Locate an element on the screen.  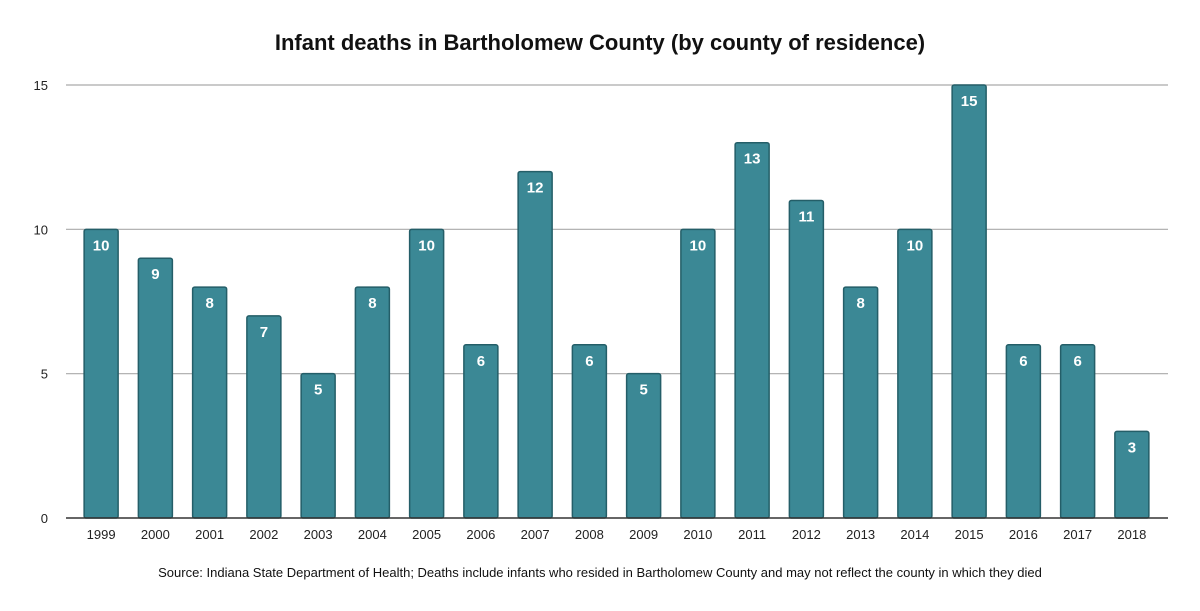
data-label: 3 is located at coordinates (1132, 447).